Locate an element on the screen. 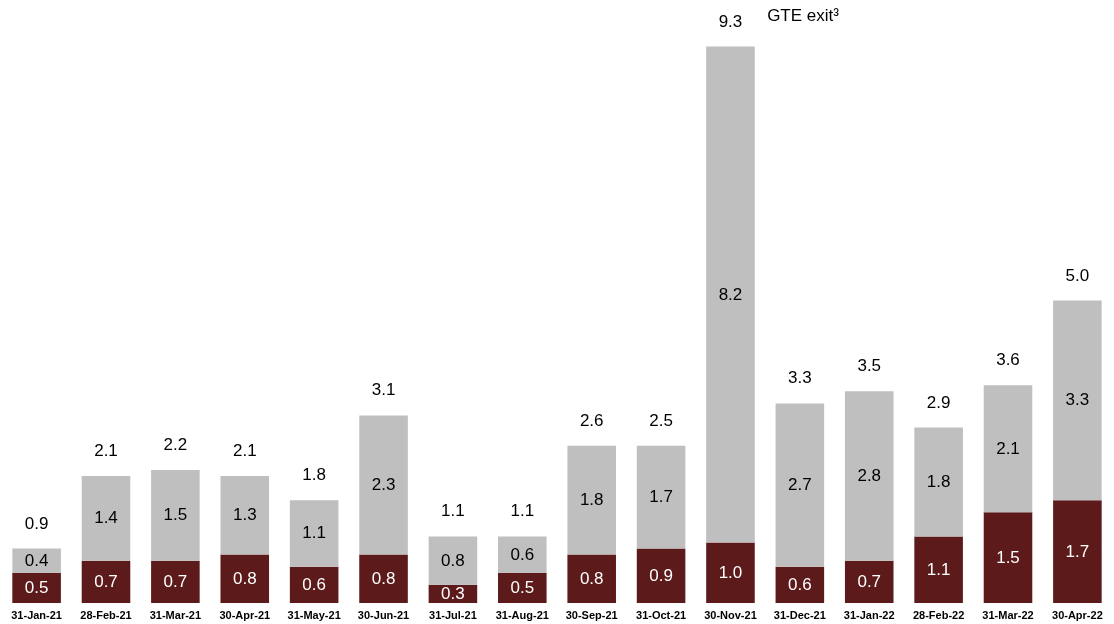 Image resolution: width=1114 pixels, height=624 pixels. data-label: 1.3 is located at coordinates (244, 515).